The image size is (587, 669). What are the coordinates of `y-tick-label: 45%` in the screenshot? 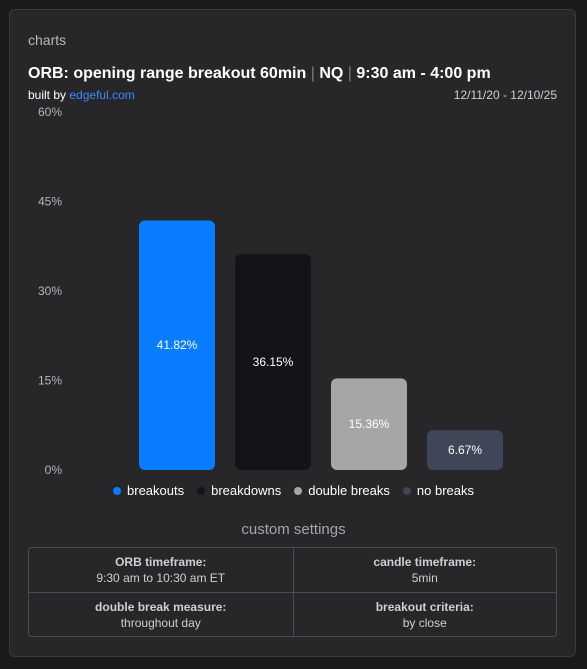 It's located at (50, 202).